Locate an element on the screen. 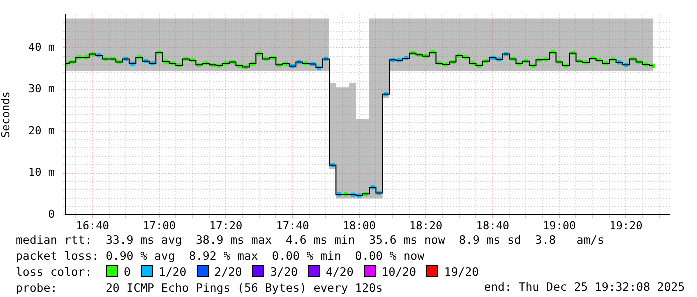 The image size is (697, 297). y-tick-label: 20 m is located at coordinates (42, 131).